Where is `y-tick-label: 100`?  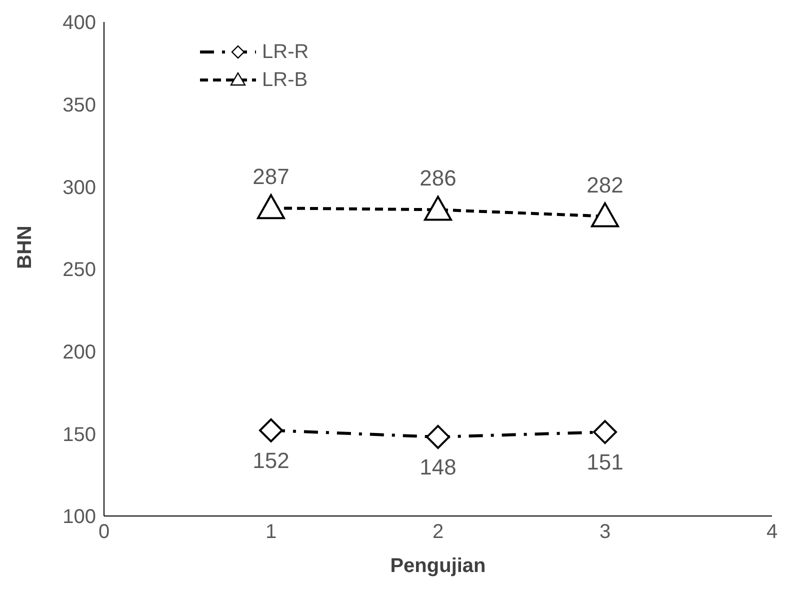 y-tick-label: 100 is located at coordinates (79, 517).